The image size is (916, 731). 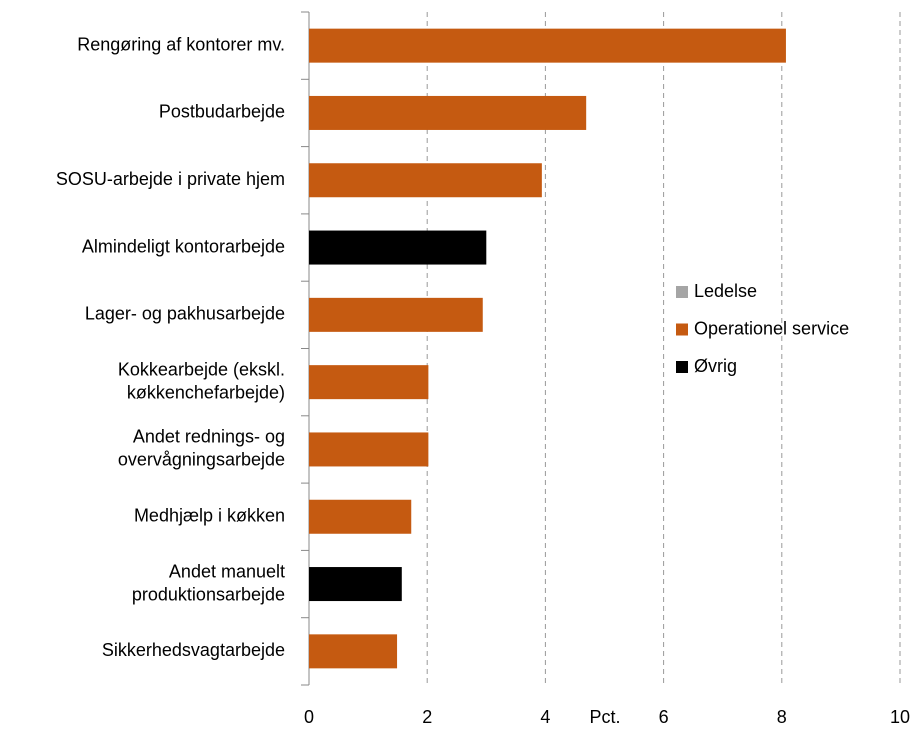 I want to click on y-tick-label: Andet rednings- og, so click(x=209, y=437).